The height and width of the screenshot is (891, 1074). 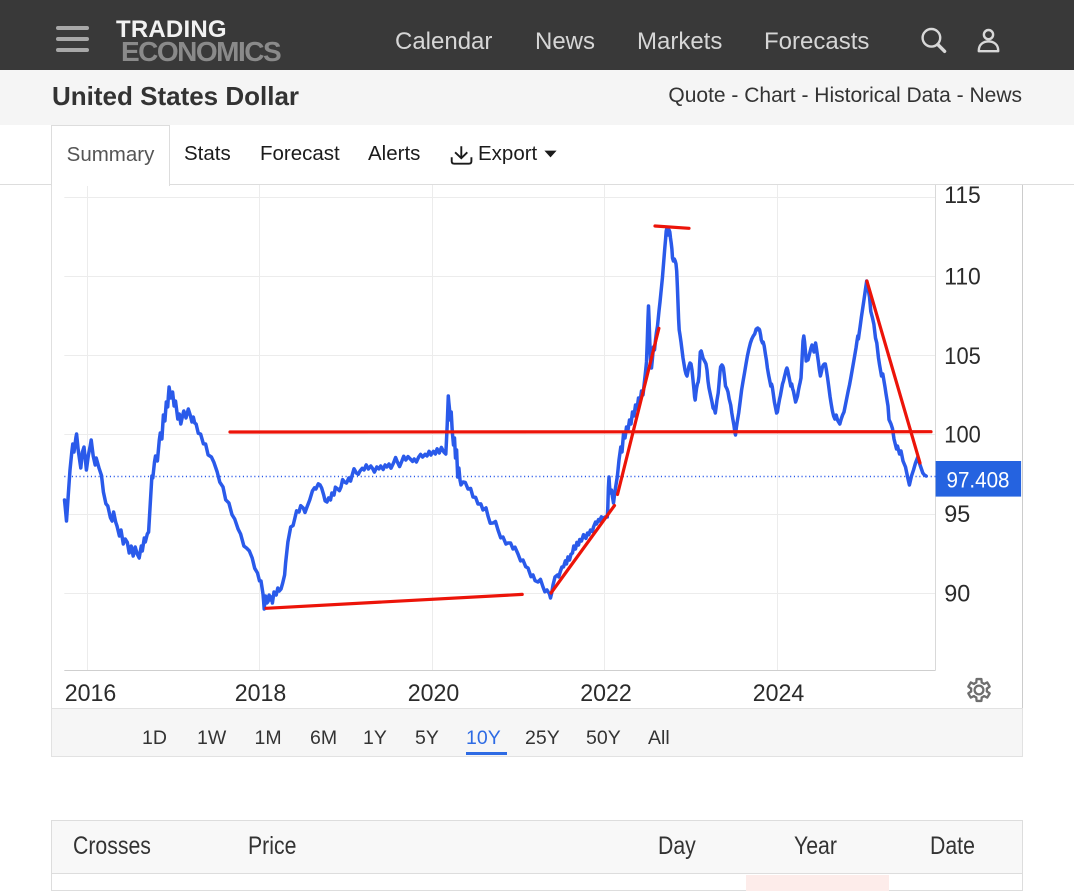 What do you see at coordinates (978, 480) in the screenshot?
I see `svg-text: 97.408` at bounding box center [978, 480].